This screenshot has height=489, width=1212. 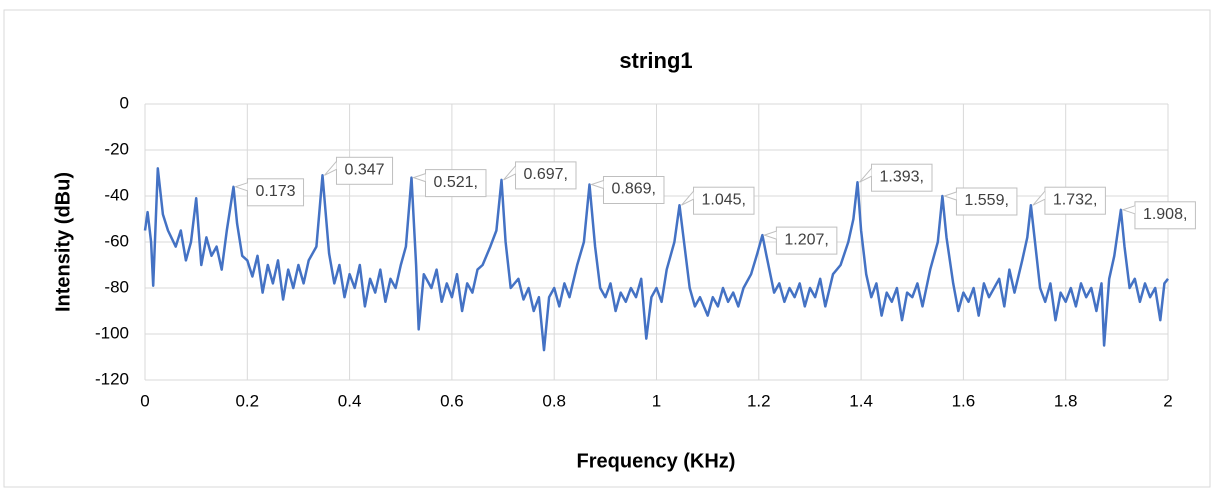 I want to click on annotation-text: 0.521,, so click(x=455, y=182).